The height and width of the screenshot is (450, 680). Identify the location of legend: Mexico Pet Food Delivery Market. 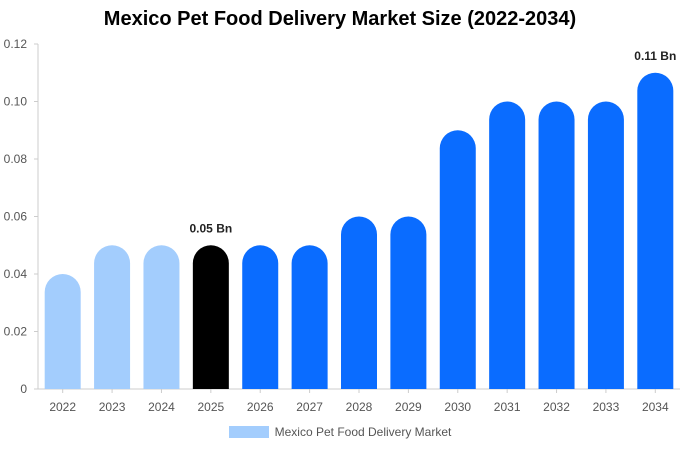
(340, 432).